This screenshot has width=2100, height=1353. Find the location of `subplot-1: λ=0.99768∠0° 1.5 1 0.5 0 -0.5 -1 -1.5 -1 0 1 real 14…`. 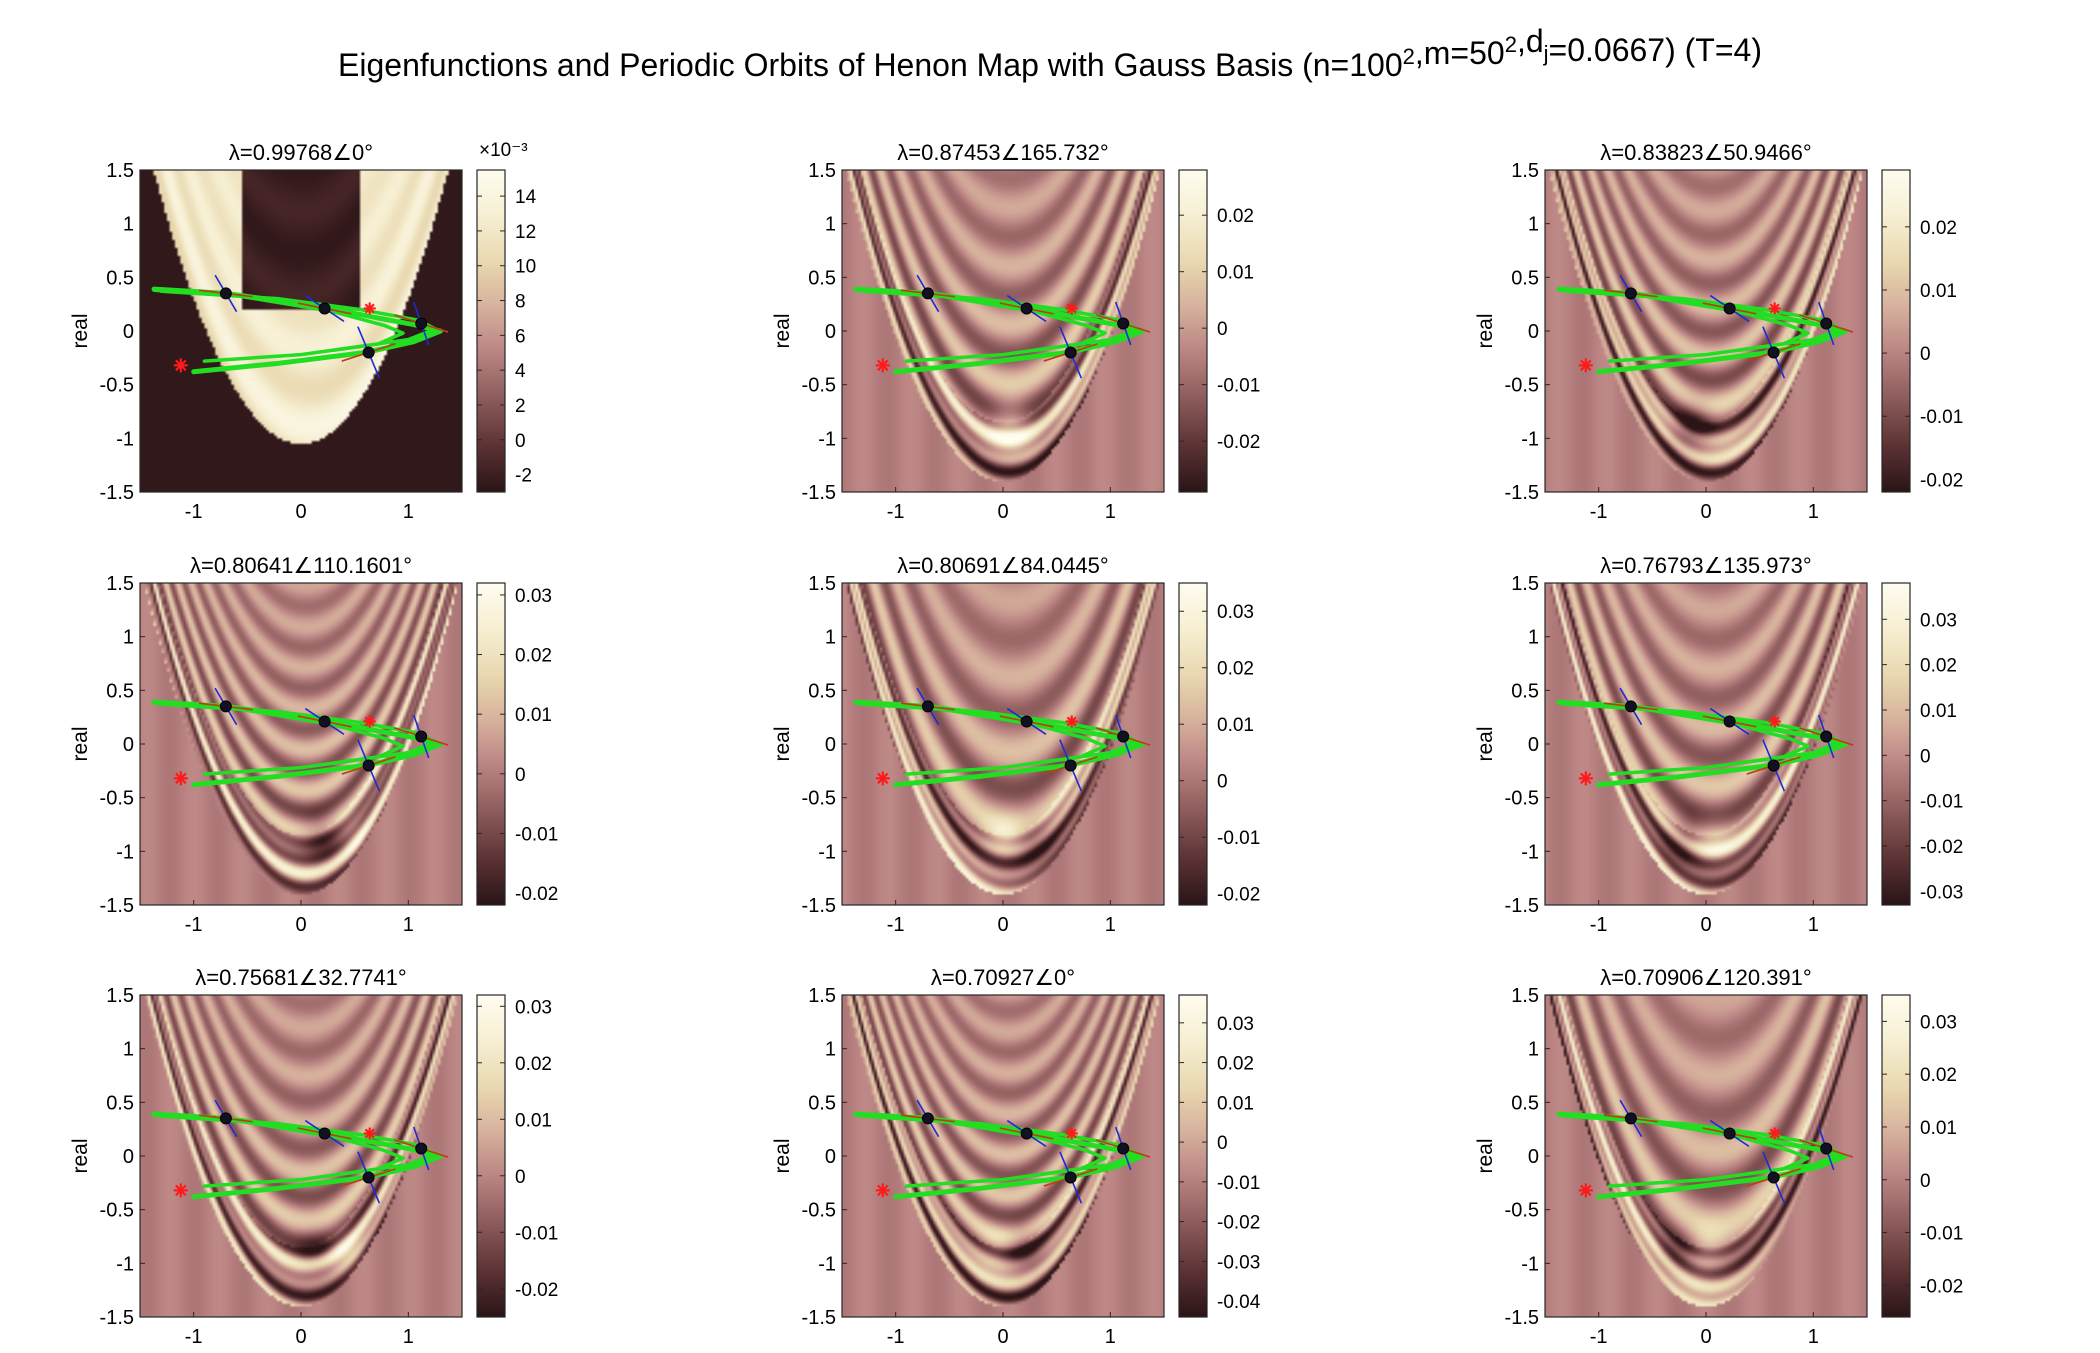

subplot-1: λ=0.99768∠0° 1.5 1 0.5 0 -0.5 -1 -1.5 -1 0 1 real 14… is located at coordinates (303, 331).